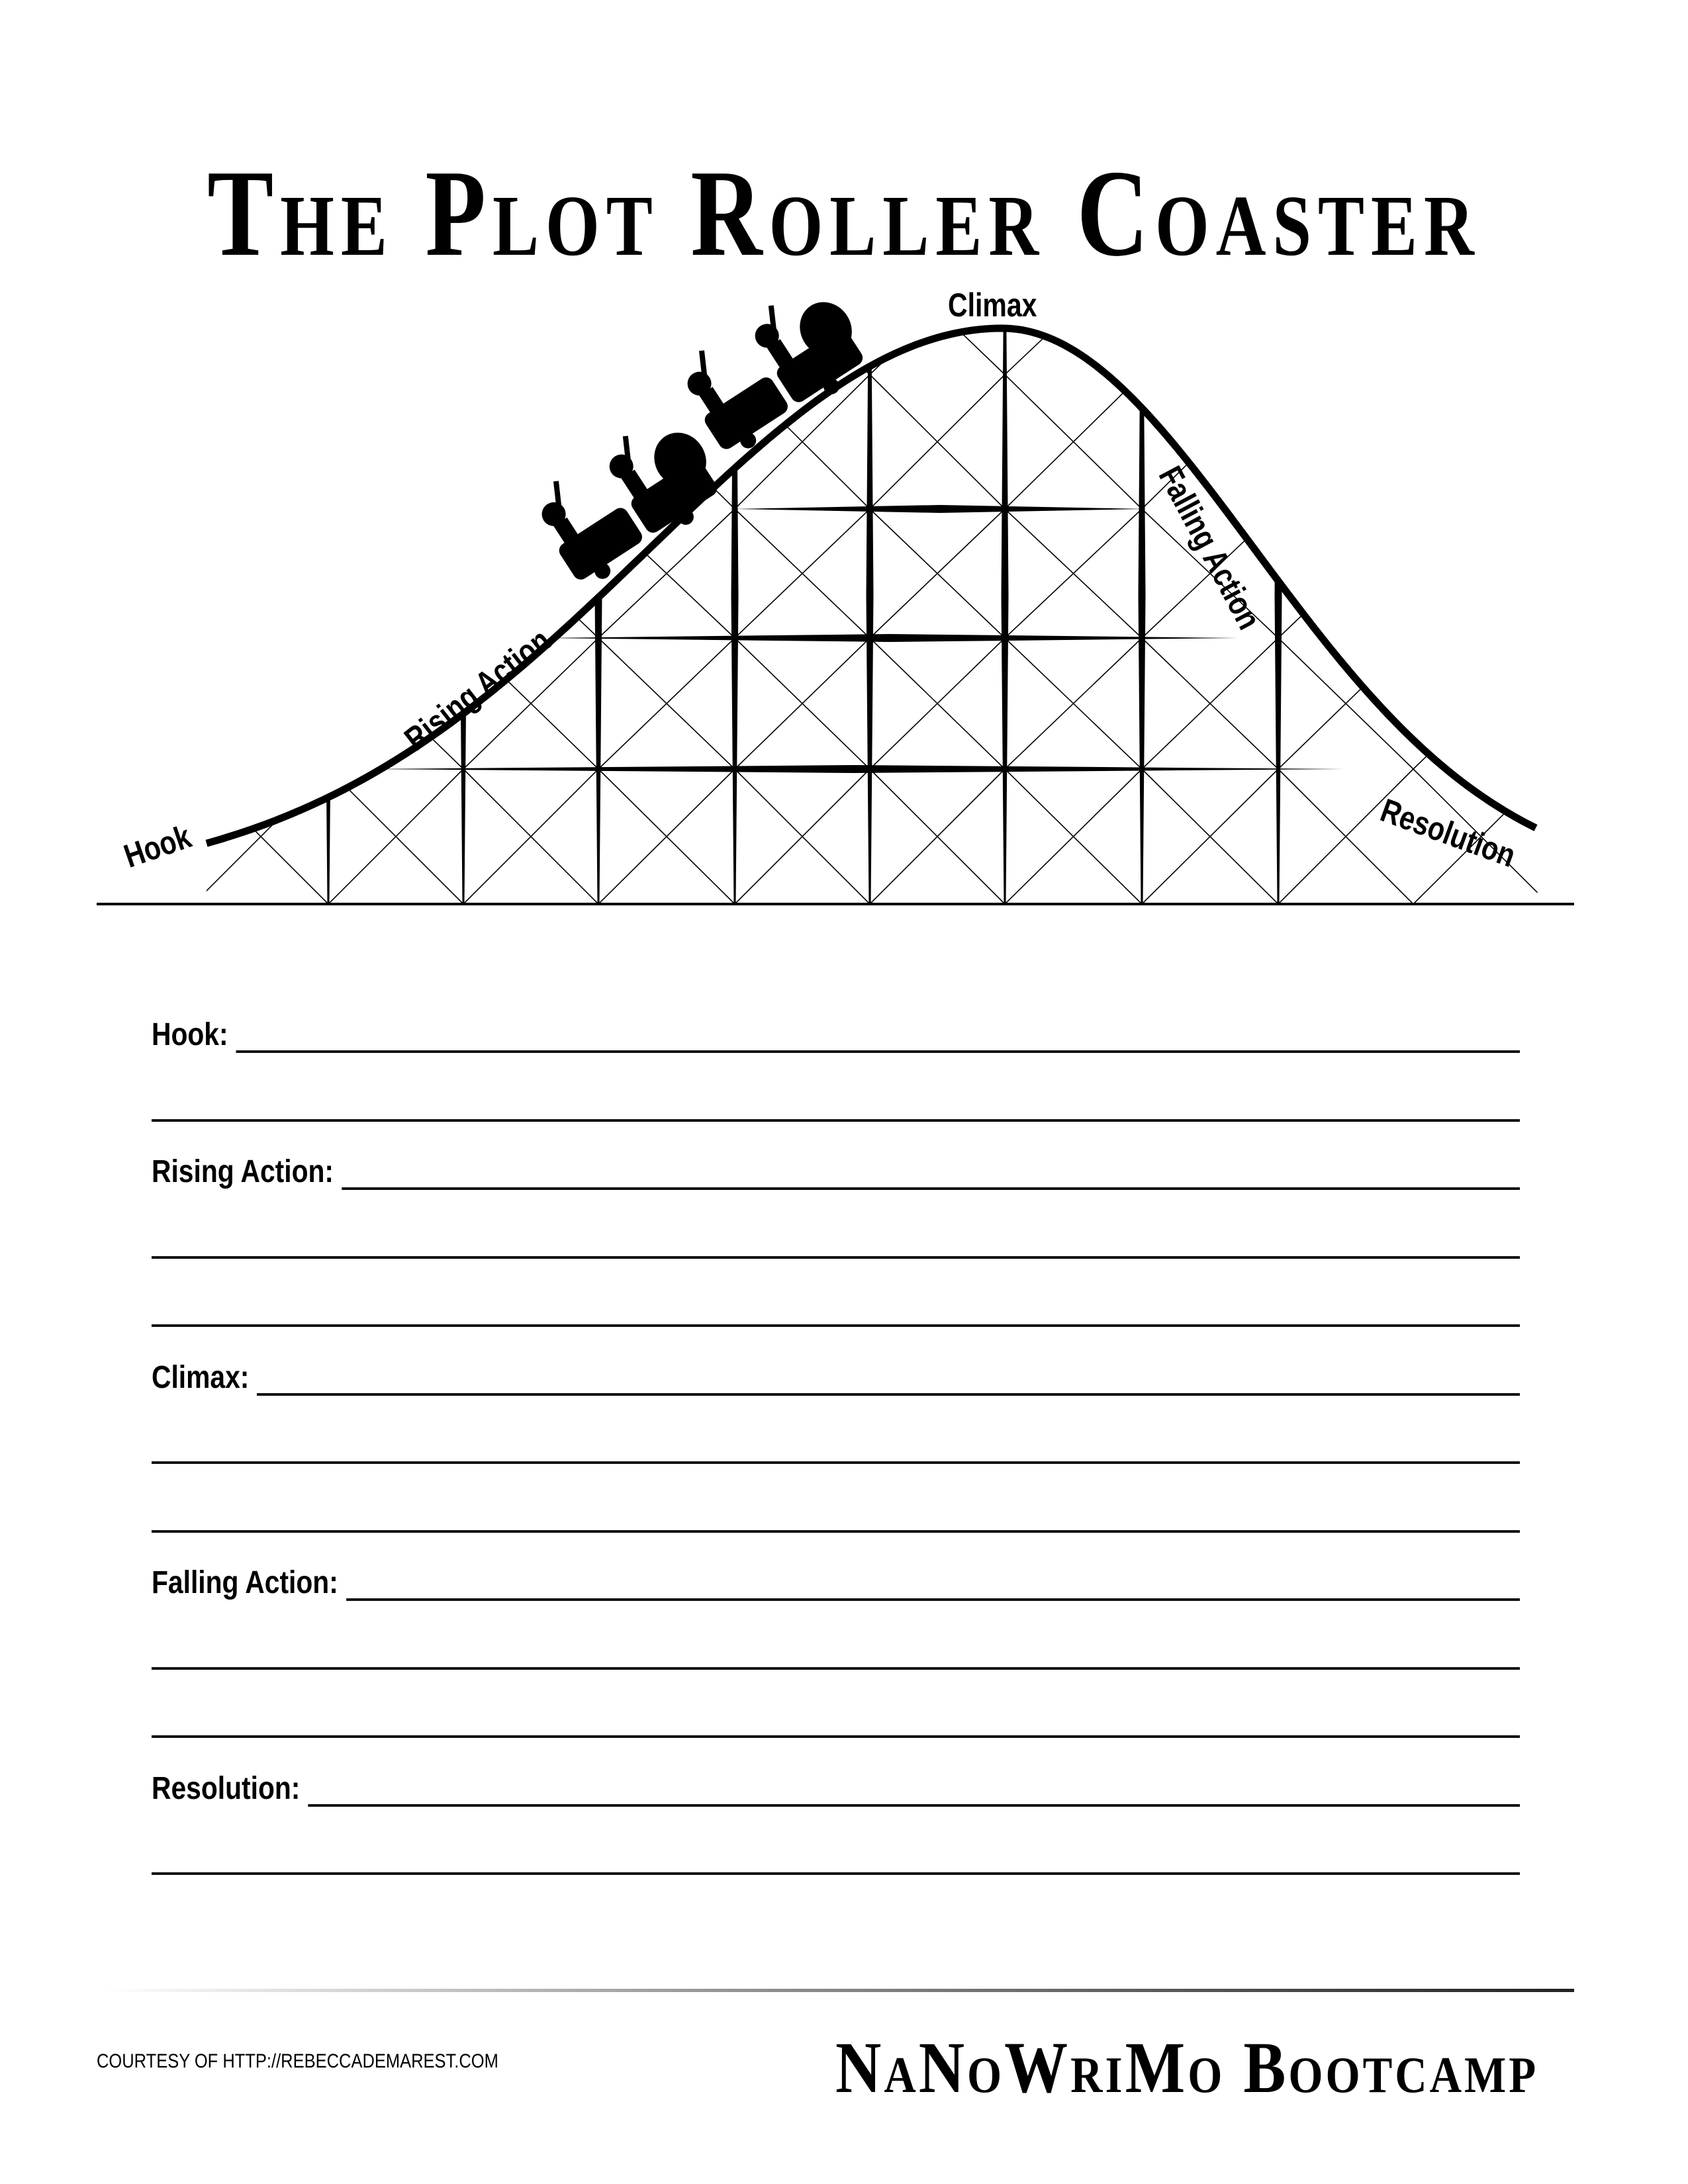 The image size is (1688, 2184). I want to click on field-label: Climax:, so click(205, 1377).